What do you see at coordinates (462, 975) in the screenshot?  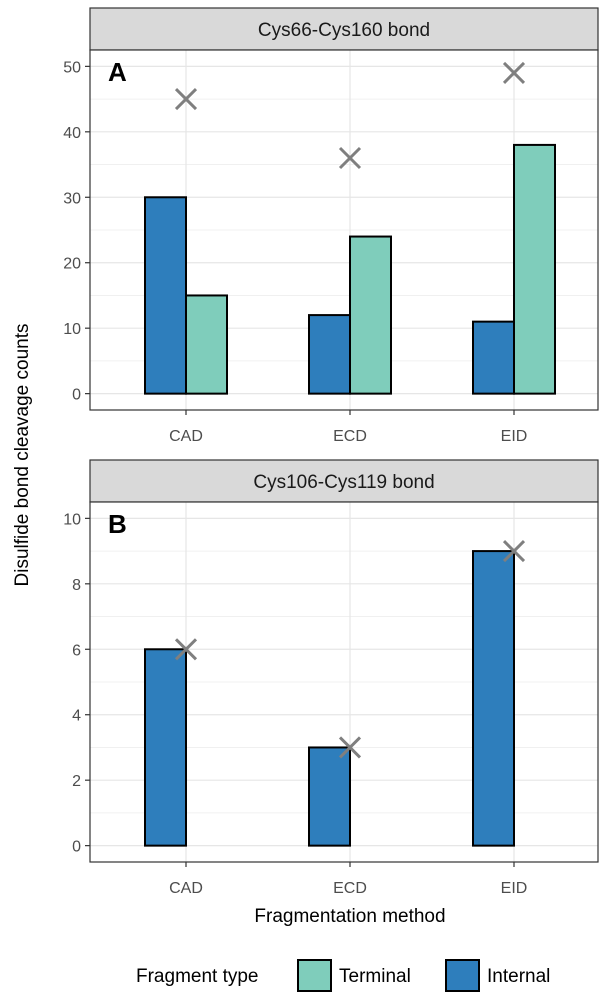 I see `legend-key-internal` at bounding box center [462, 975].